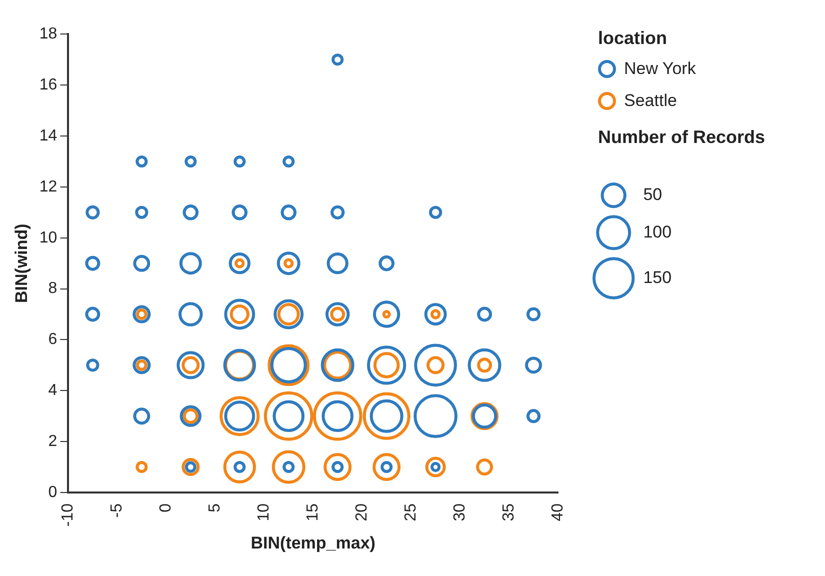 The height and width of the screenshot is (576, 825). Describe the element at coordinates (215, 507) in the screenshot. I see `x-tick-label: 5` at that location.